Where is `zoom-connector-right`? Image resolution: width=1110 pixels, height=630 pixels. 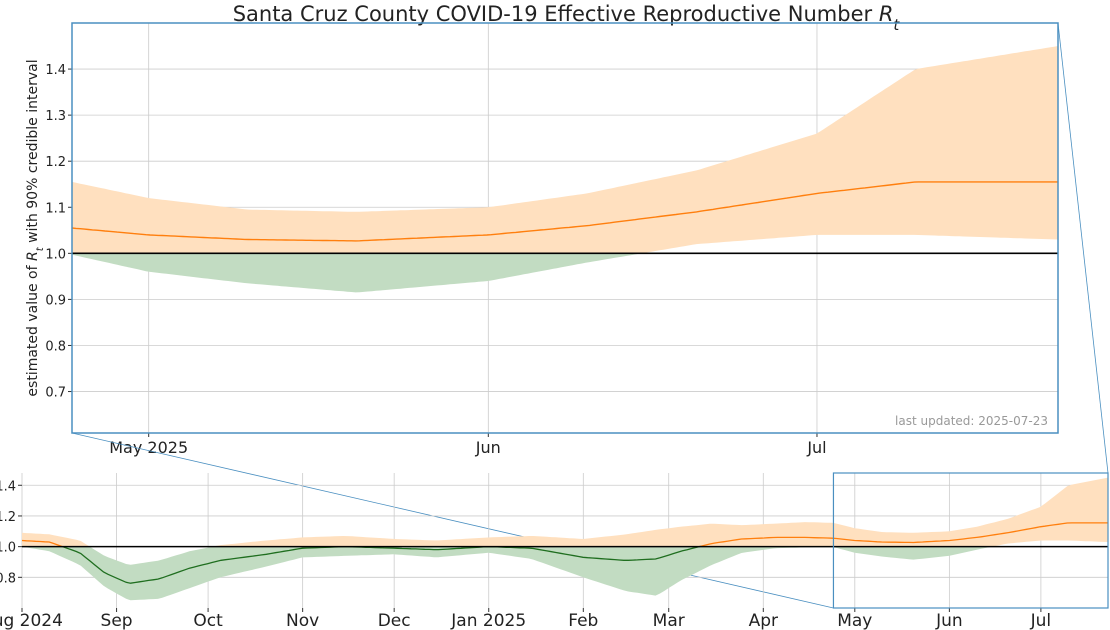 zoom-connector-right is located at coordinates (1083, 248).